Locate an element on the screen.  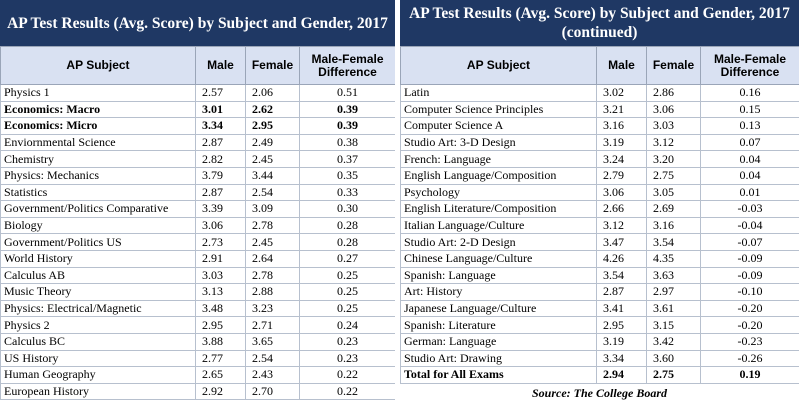
female-score-cell: 2.49 is located at coordinates (272, 142).